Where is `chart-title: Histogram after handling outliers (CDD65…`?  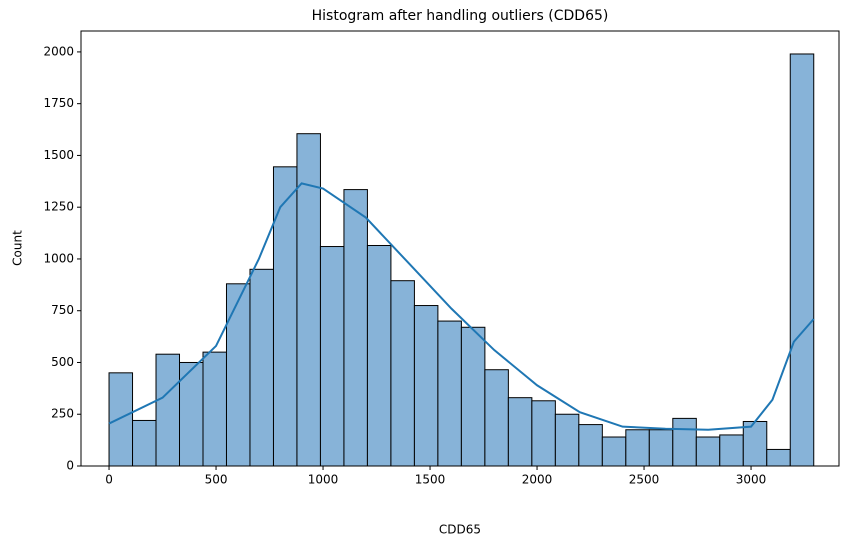 chart-title: Histogram after handling outliers (CDD65… is located at coordinates (460, 16).